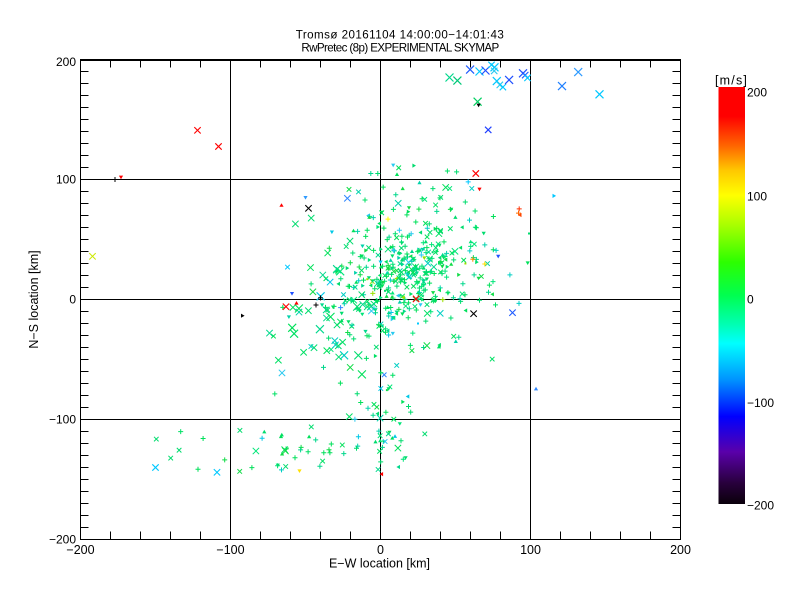  Describe the element at coordinates (379, 564) in the screenshot. I see `svg-text: E−W location [km]` at that location.